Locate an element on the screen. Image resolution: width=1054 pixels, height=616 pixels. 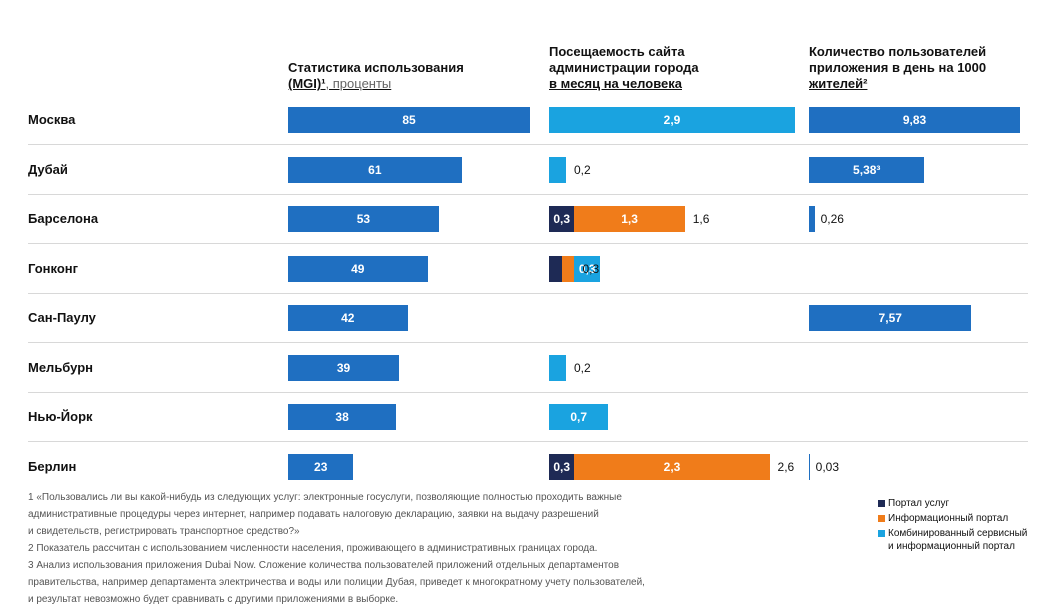
value-label: 1,3 is located at coordinates (629, 219).